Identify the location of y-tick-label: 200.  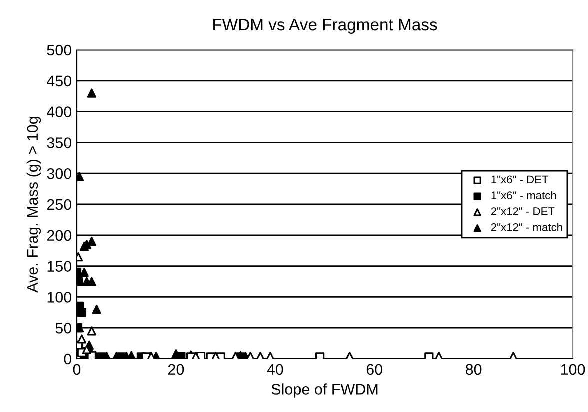
(59, 236).